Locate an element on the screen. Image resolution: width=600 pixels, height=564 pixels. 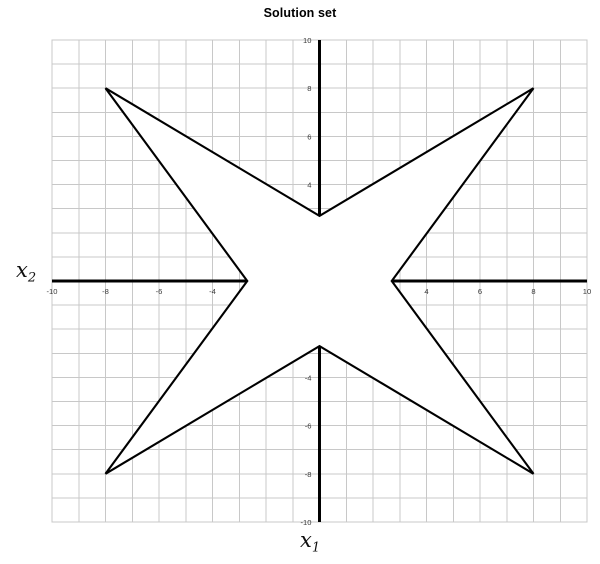
x-tick-label: 4 is located at coordinates (426, 291).